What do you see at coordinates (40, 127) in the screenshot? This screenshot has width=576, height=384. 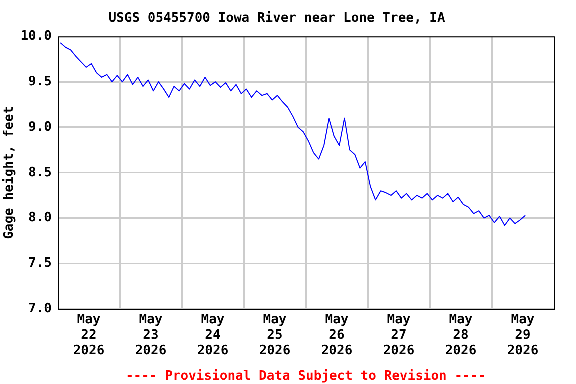 I see `y-tick-label: 9.0` at bounding box center [40, 127].